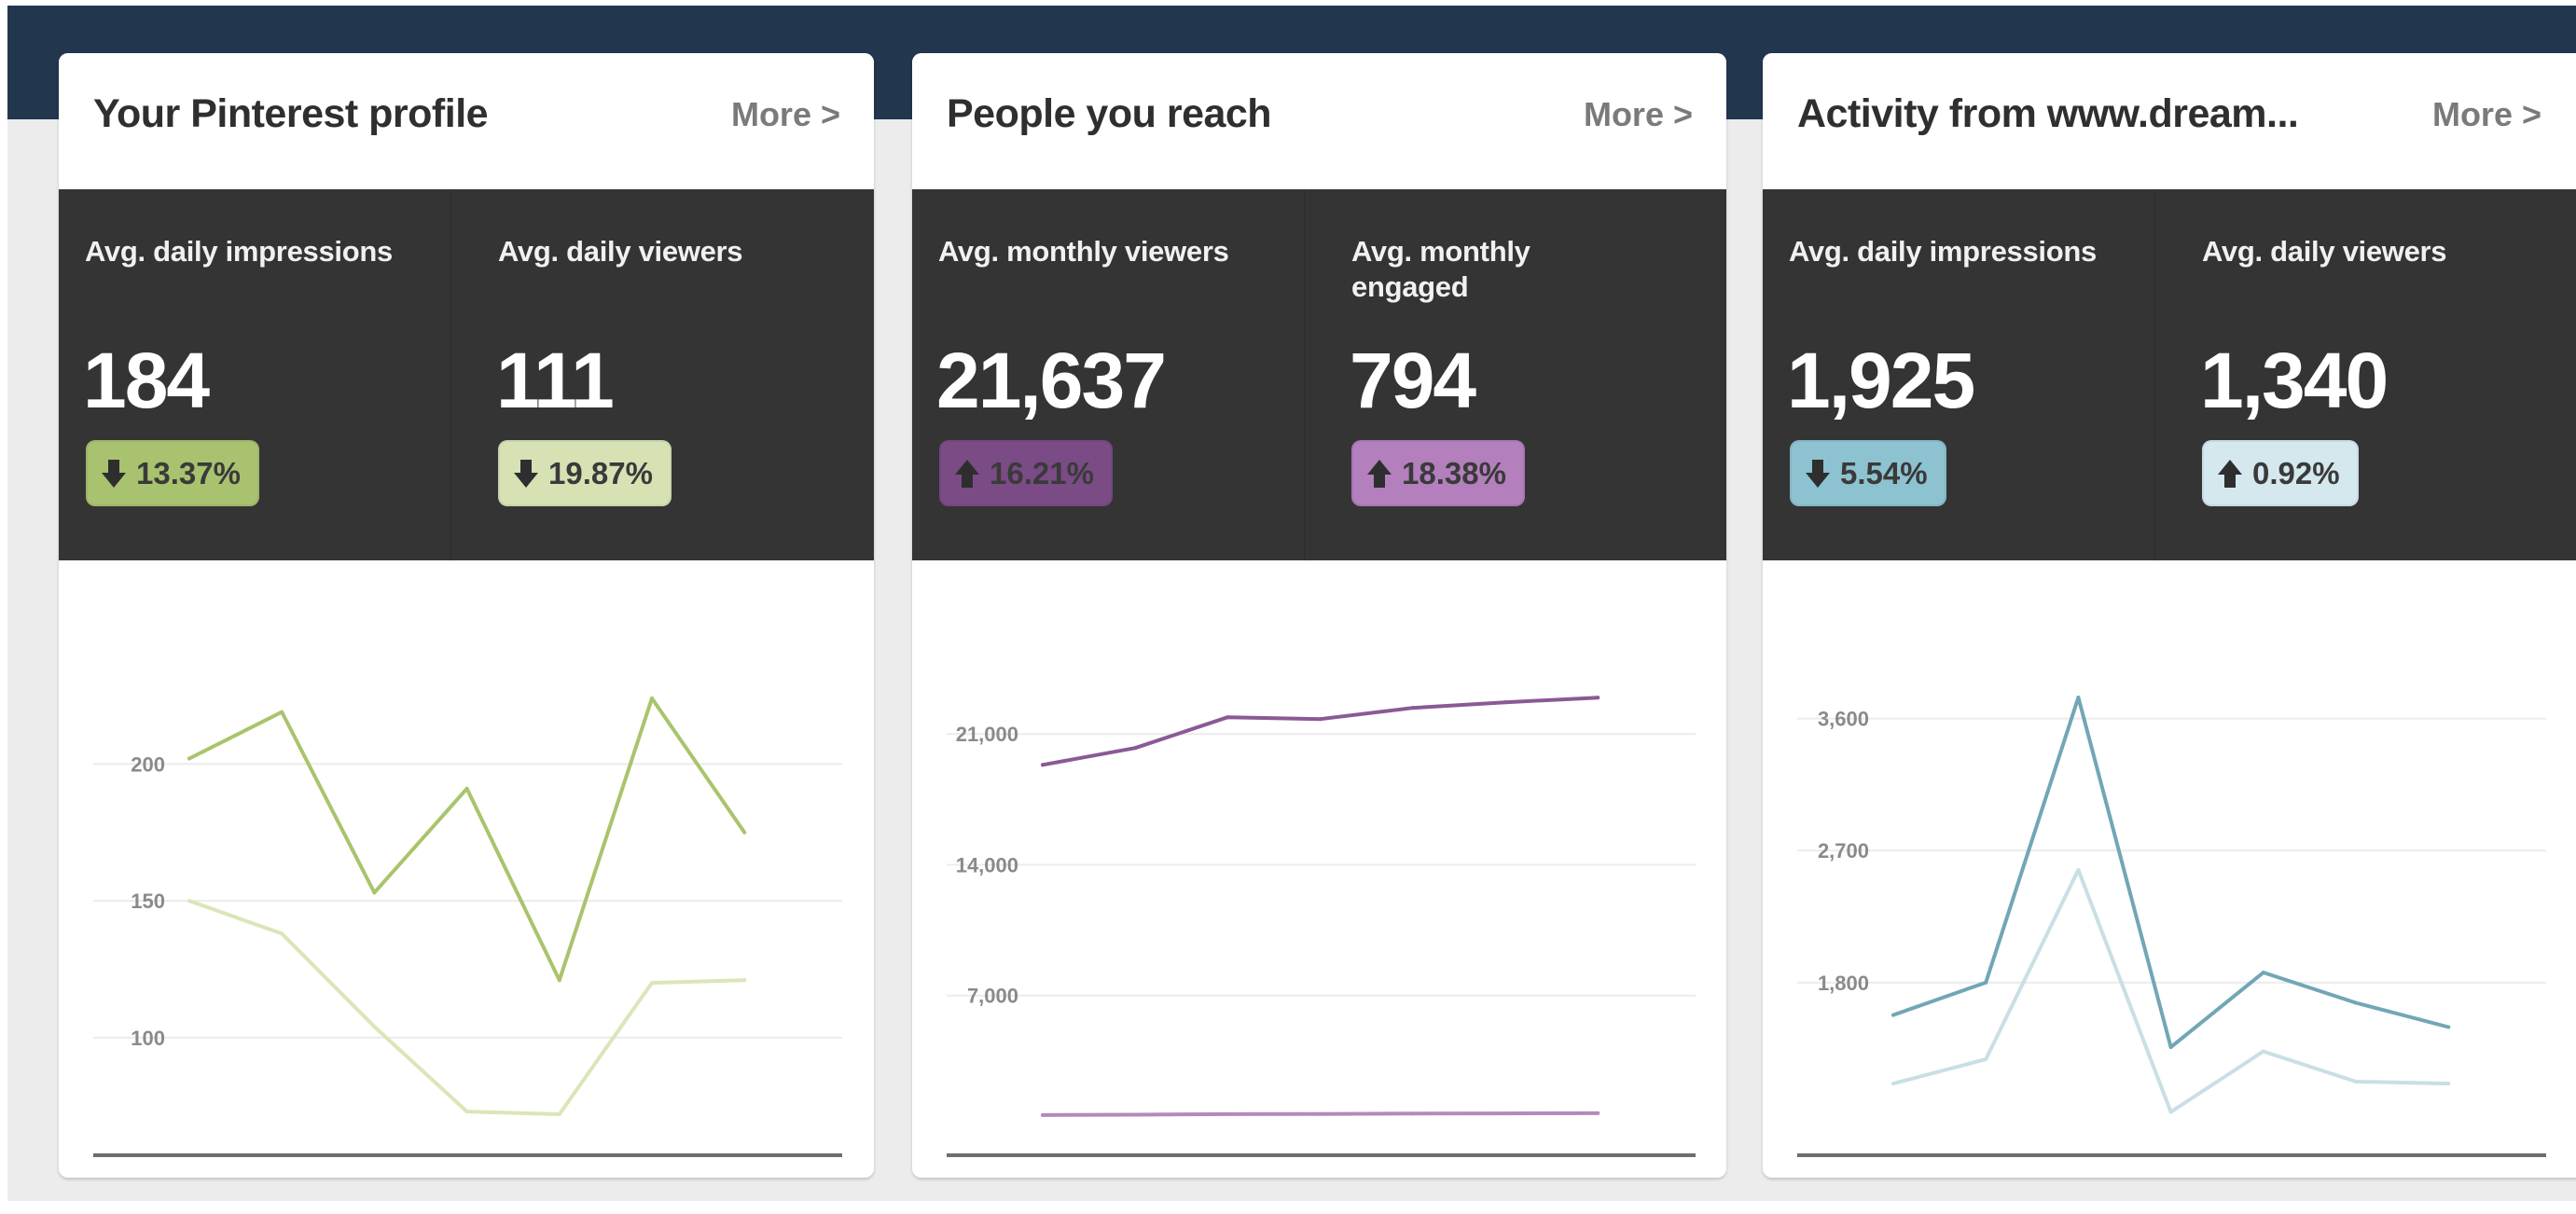 Image resolution: width=2576 pixels, height=1214 pixels. What do you see at coordinates (987, 734) in the screenshot?
I see `y-tick-label: 21,000` at bounding box center [987, 734].